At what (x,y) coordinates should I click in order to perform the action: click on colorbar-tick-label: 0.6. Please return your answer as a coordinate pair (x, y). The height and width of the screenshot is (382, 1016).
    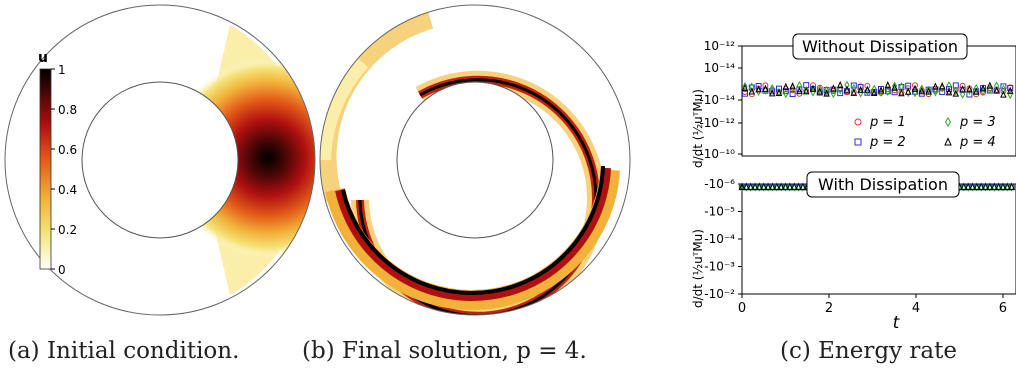
    Looking at the image, I should click on (67, 150).